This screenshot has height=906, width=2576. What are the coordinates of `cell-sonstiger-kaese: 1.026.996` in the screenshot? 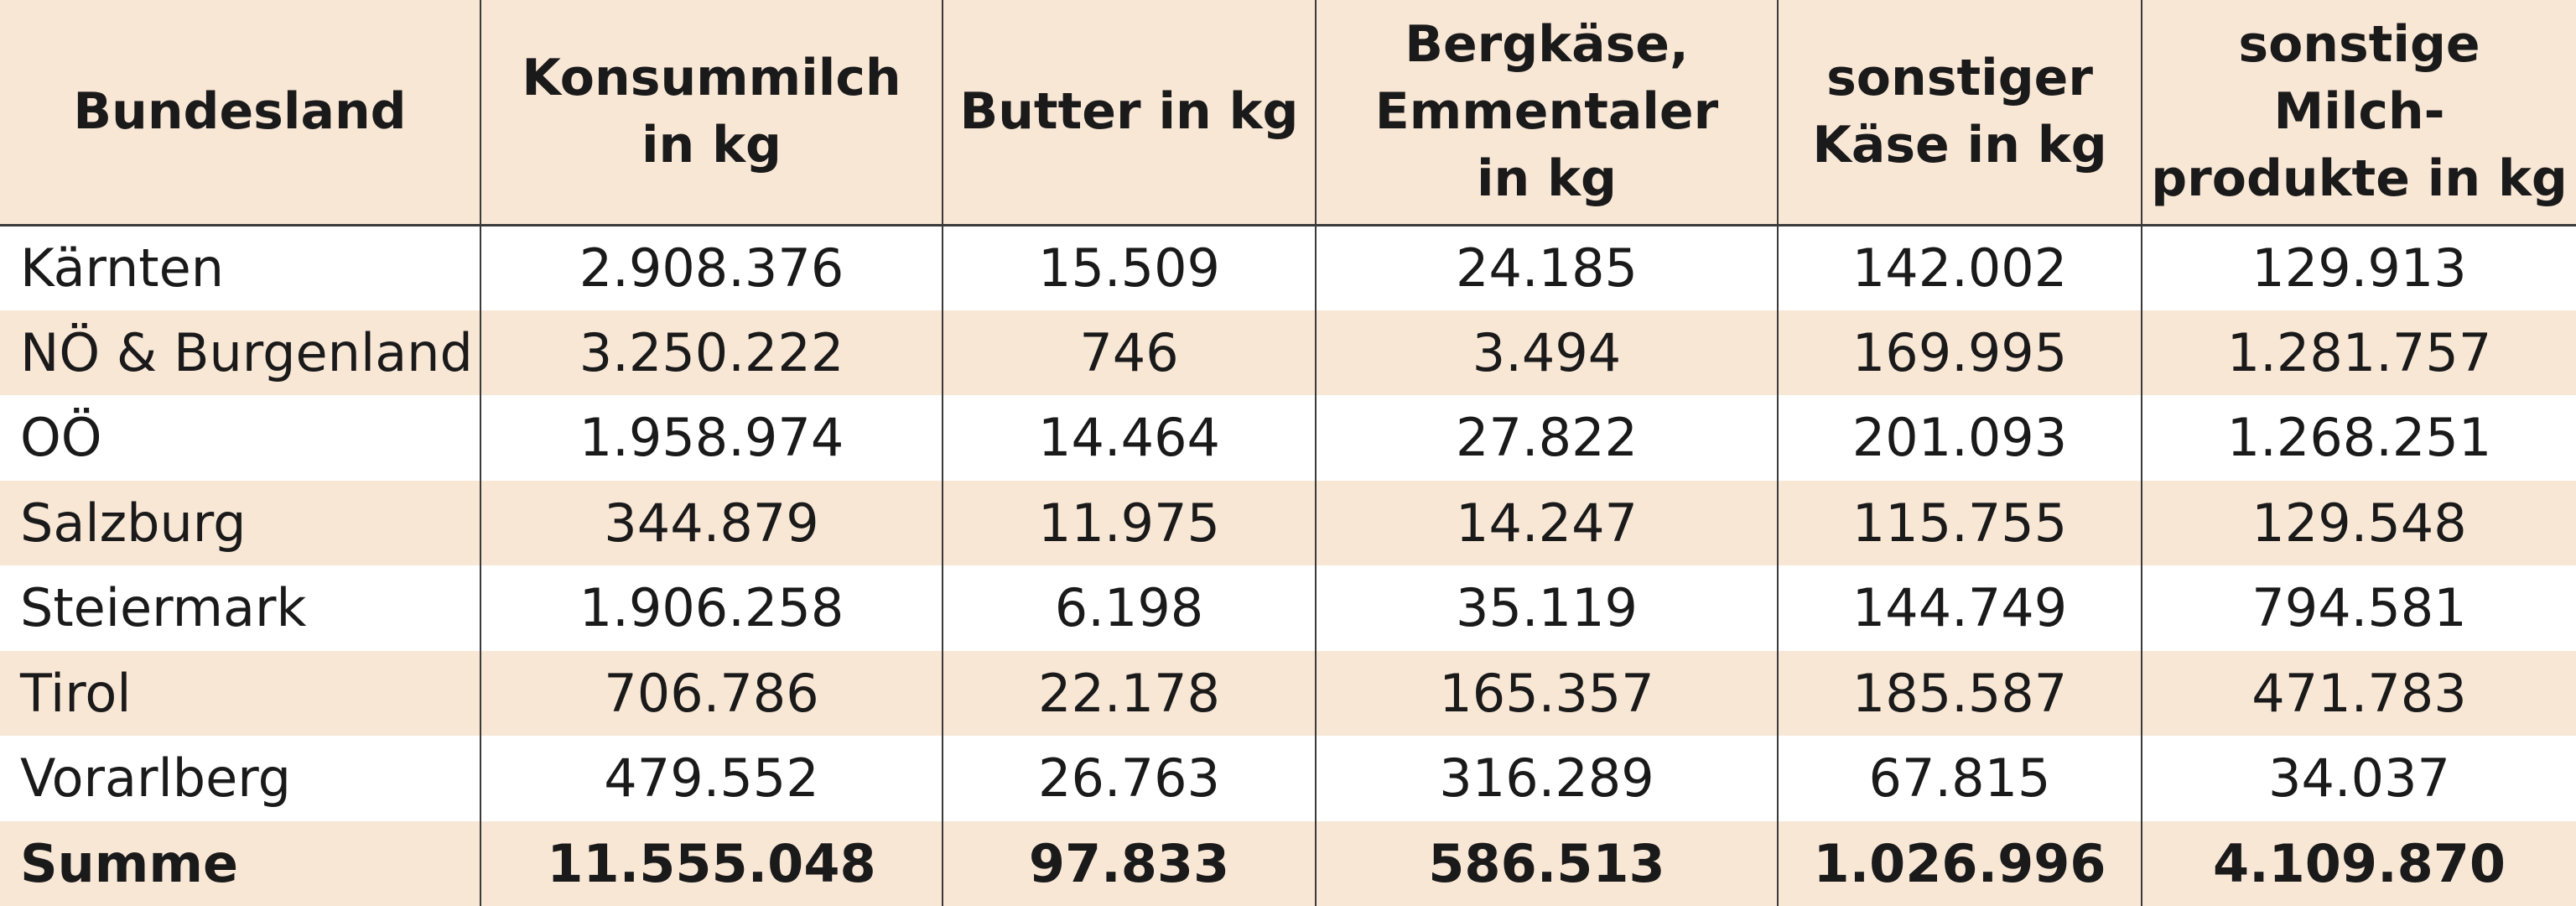 It's located at (1959, 863).